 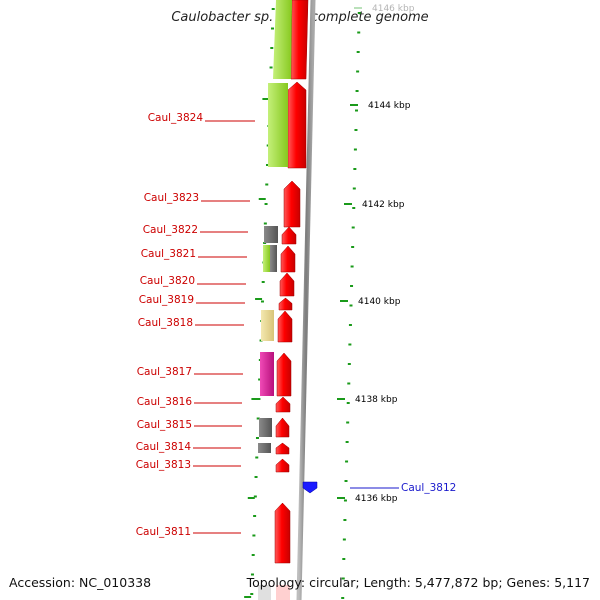 What do you see at coordinates (164, 372) in the screenshot?
I see `gene-label-caul_3817: Caul_3817` at bounding box center [164, 372].